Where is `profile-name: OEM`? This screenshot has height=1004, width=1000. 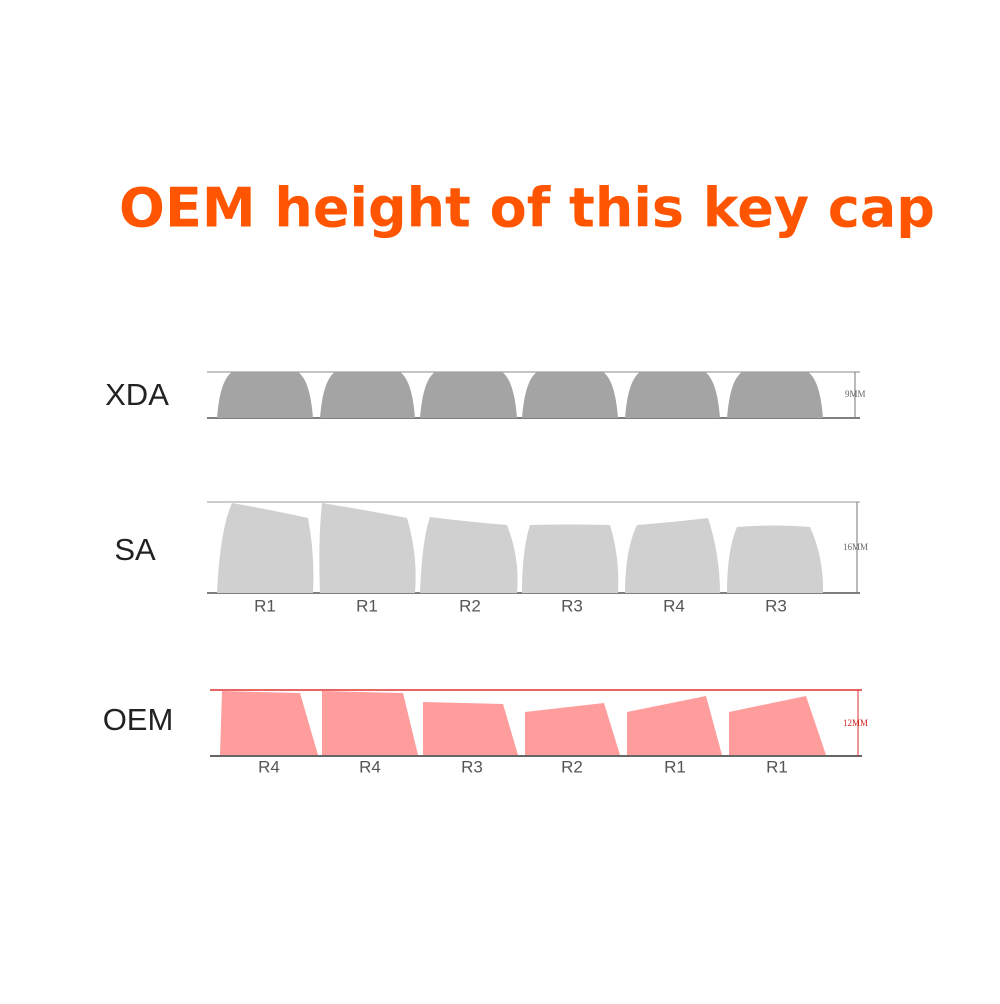
profile-name: OEM is located at coordinates (138, 719).